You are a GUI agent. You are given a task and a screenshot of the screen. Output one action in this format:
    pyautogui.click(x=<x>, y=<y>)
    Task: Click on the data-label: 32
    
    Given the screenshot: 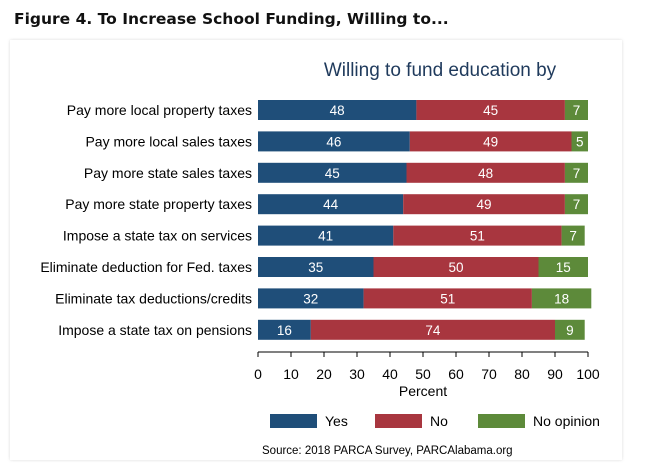 What is the action you would take?
    pyautogui.click(x=310, y=298)
    